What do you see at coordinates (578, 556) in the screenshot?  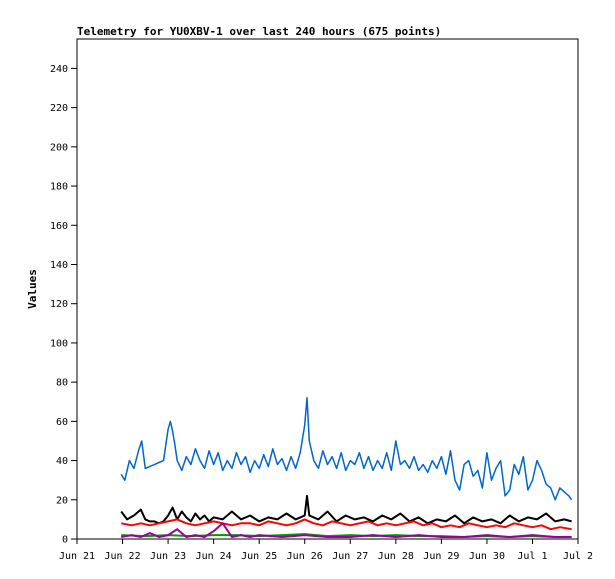 I see `x-tick-label: Jul 2` at bounding box center [578, 556].